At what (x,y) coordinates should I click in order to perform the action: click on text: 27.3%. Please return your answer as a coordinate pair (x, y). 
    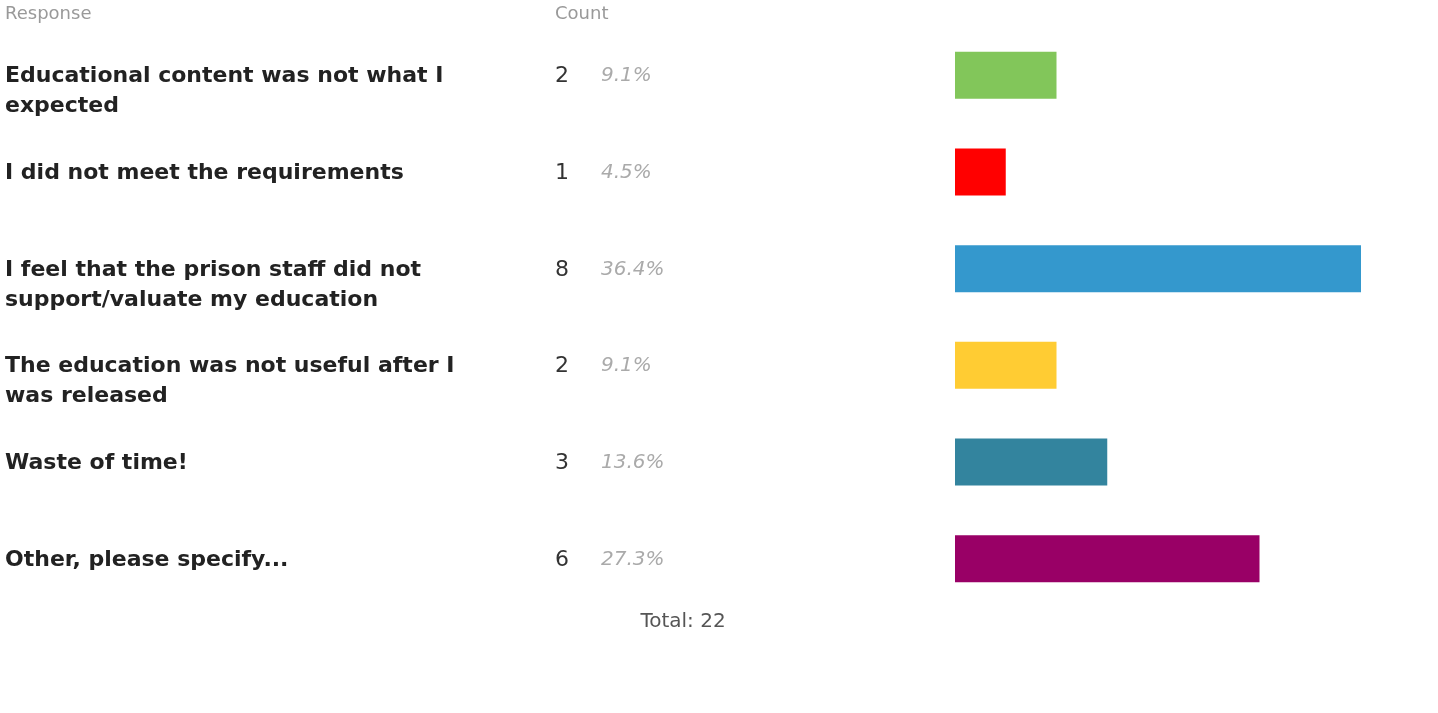
    Looking at the image, I should click on (633, 557).